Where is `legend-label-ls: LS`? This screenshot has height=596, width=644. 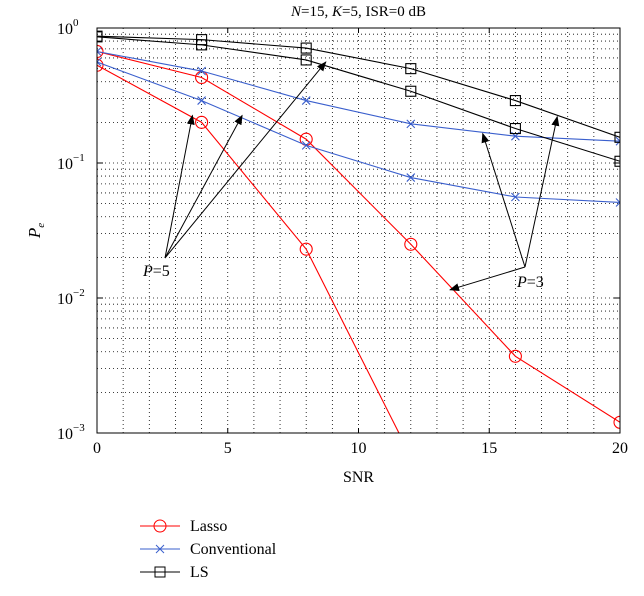
legend-label-ls: LS is located at coordinates (199, 572).